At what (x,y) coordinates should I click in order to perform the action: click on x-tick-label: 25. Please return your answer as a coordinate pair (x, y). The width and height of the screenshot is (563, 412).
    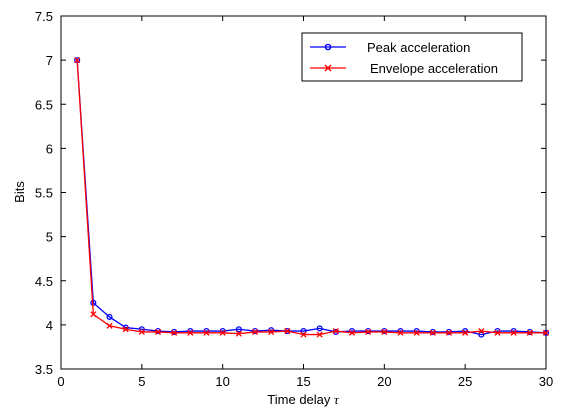
    Looking at the image, I should click on (465, 381).